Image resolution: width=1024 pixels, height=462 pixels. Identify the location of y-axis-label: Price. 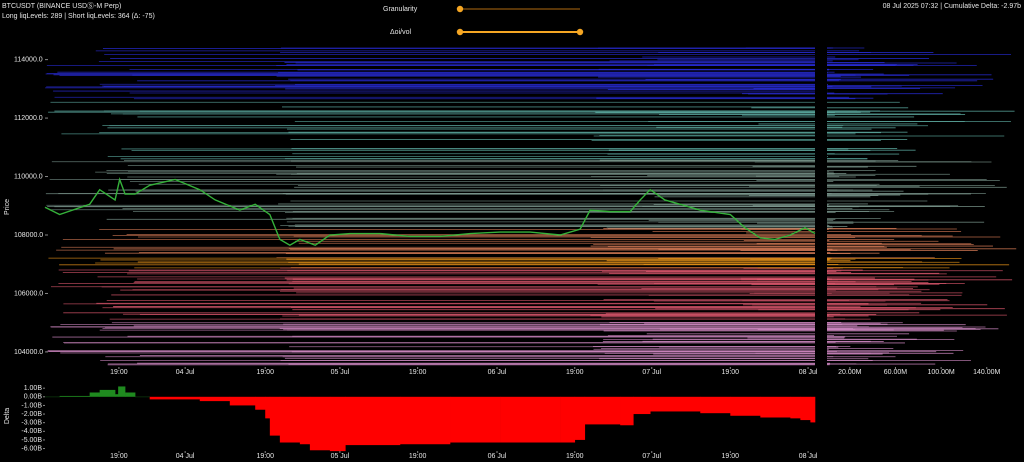
(7, 207).